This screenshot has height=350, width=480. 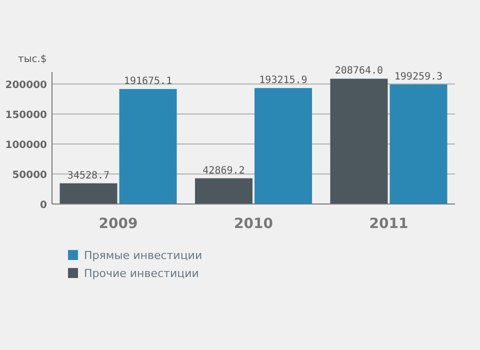 What do you see at coordinates (30, 175) in the screenshot?
I see `y-tick-label: 50000` at bounding box center [30, 175].